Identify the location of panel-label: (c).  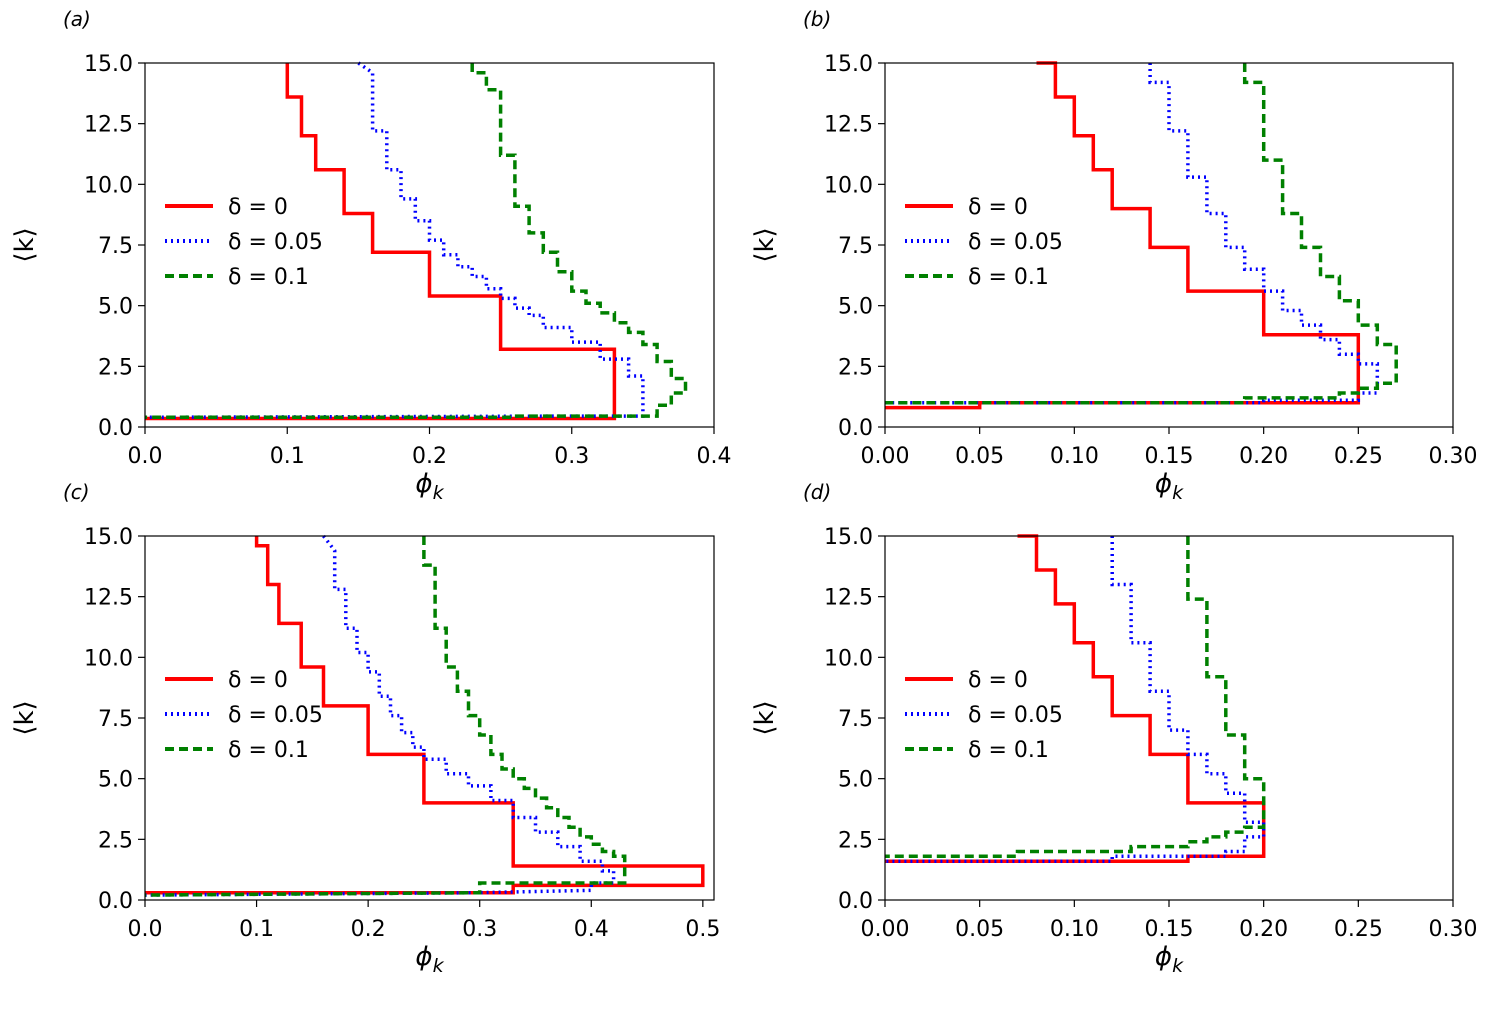
(76, 492).